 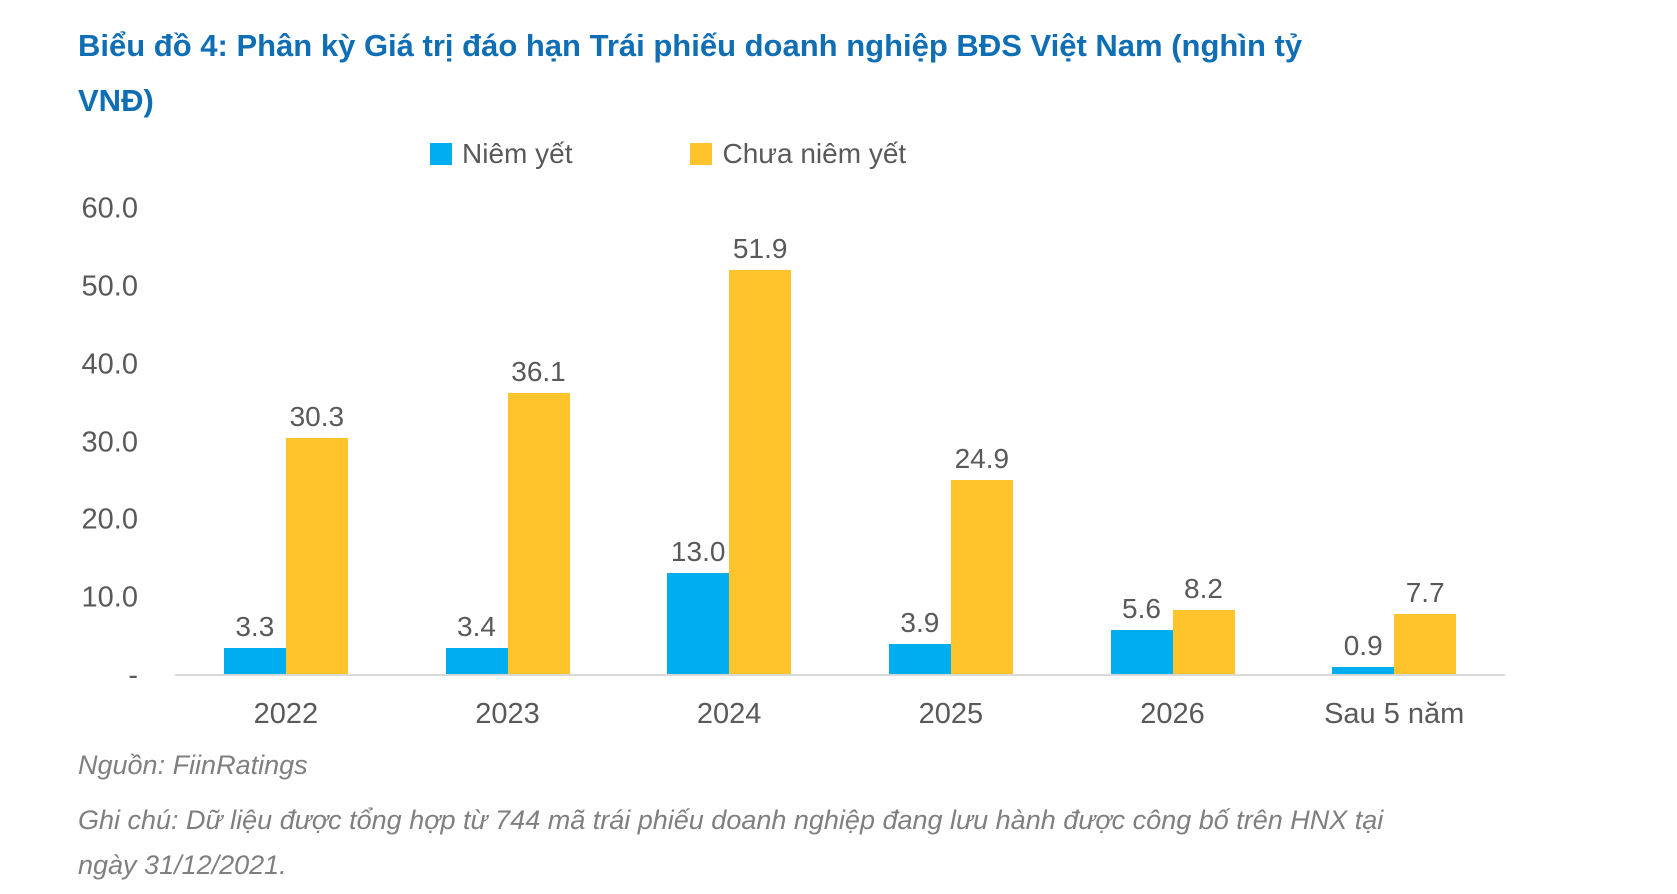 What do you see at coordinates (1363, 645) in the screenshot?
I see `bar-value-label: 0.9` at bounding box center [1363, 645].